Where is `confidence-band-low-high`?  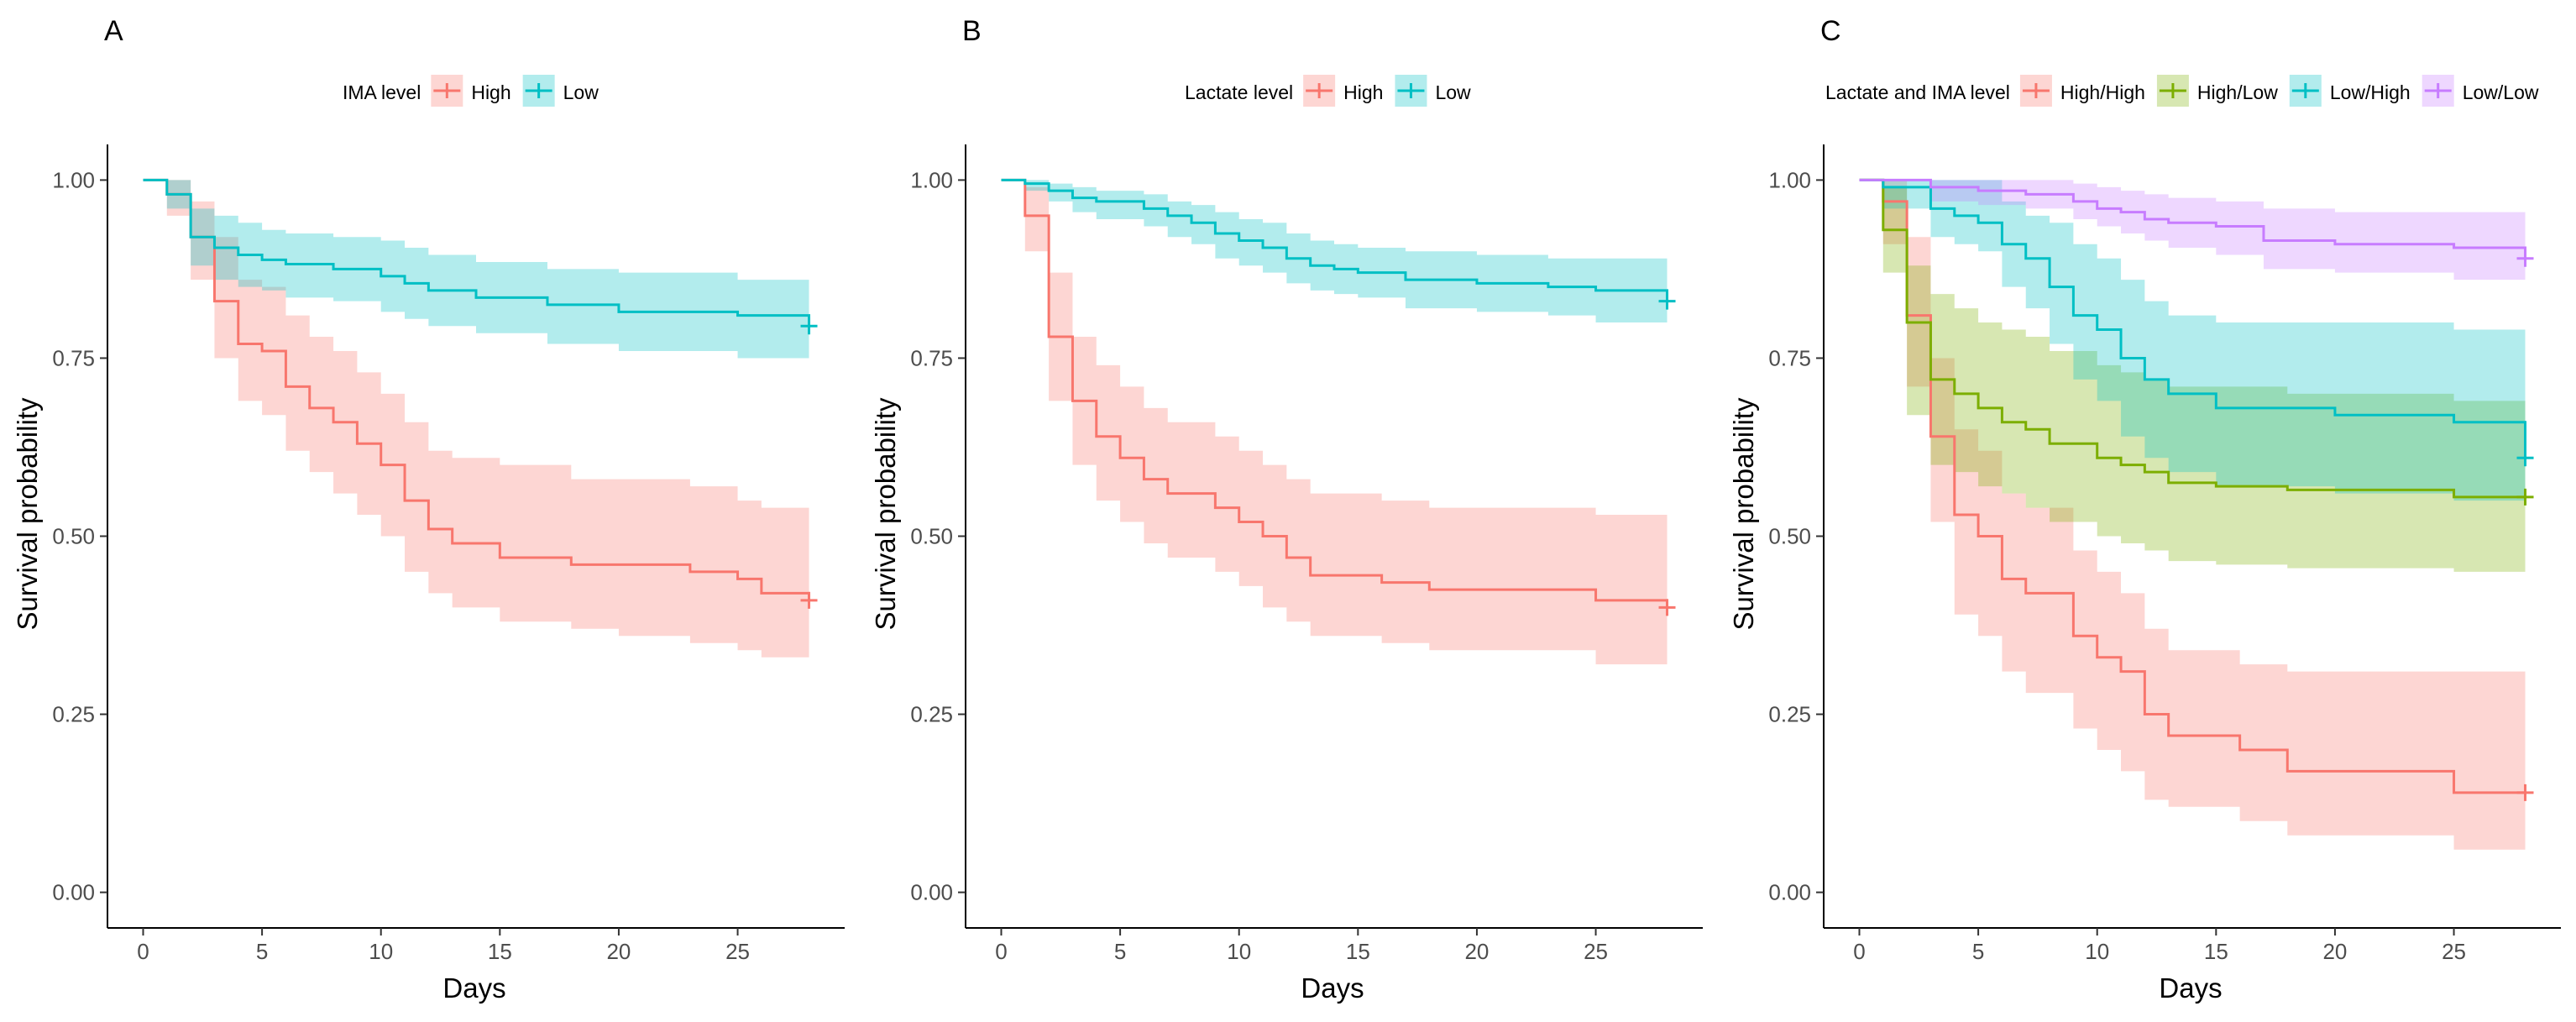
confidence-band-low-high is located at coordinates (2192, 351).